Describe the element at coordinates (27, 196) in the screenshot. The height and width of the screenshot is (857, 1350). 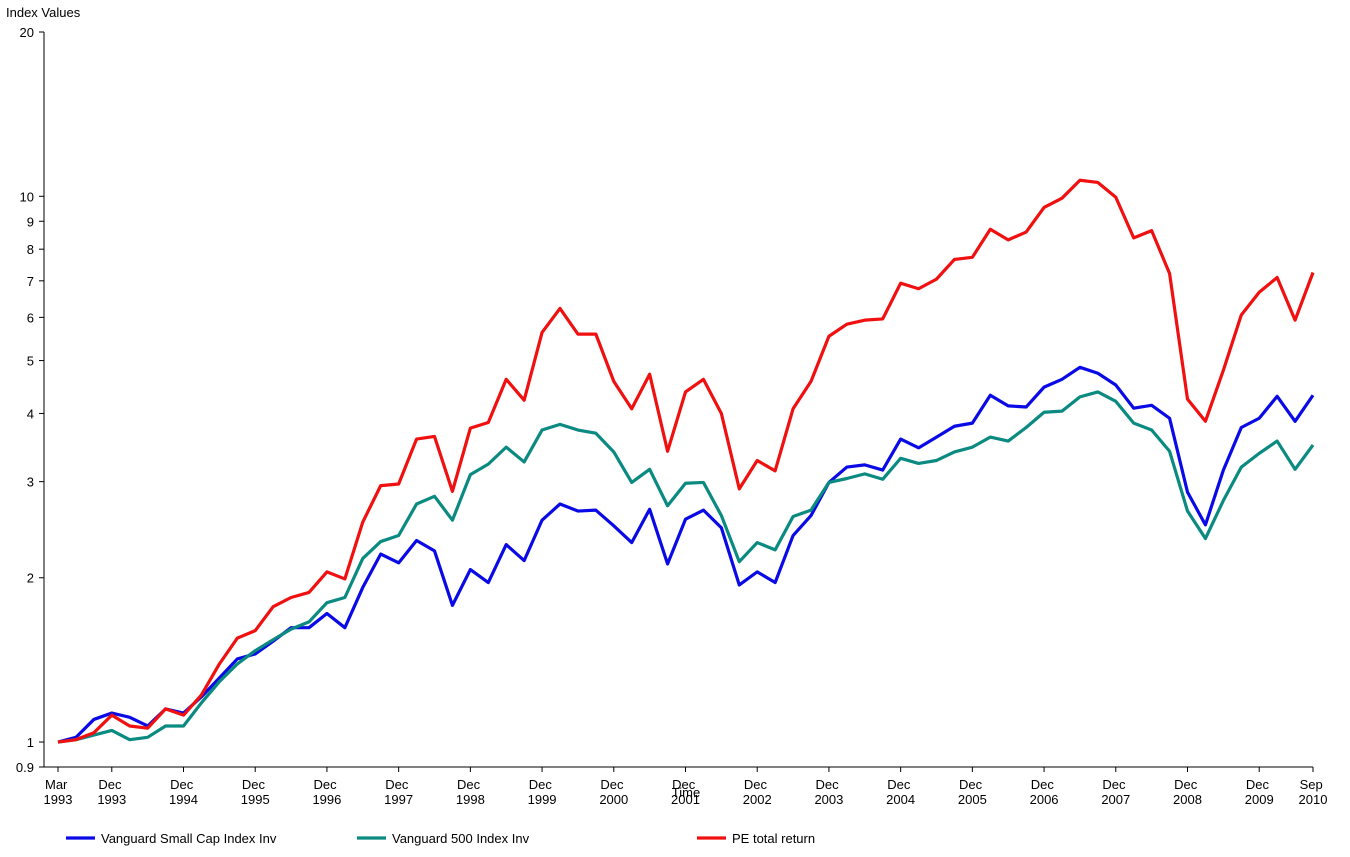
I see `y-tick-label: 10` at that location.